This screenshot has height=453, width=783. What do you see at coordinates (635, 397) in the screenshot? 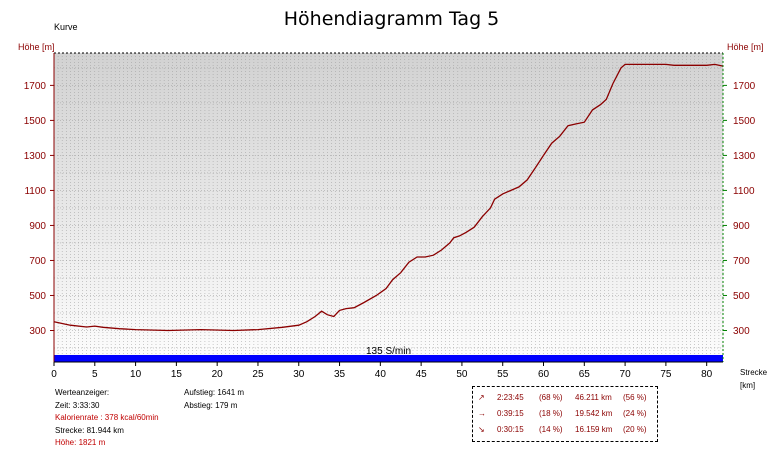
I see `stats-distance-pct: (56 %)` at bounding box center [635, 397].